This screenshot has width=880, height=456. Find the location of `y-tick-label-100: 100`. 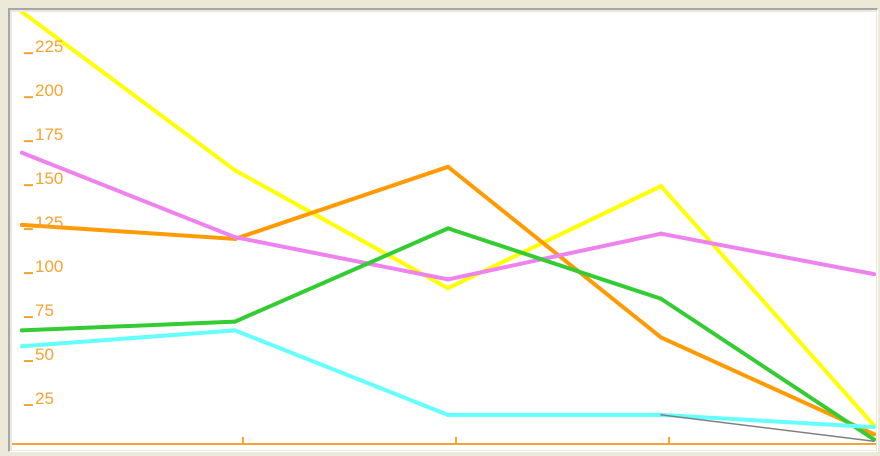

y-tick-label-100: 100 is located at coordinates (49, 266).